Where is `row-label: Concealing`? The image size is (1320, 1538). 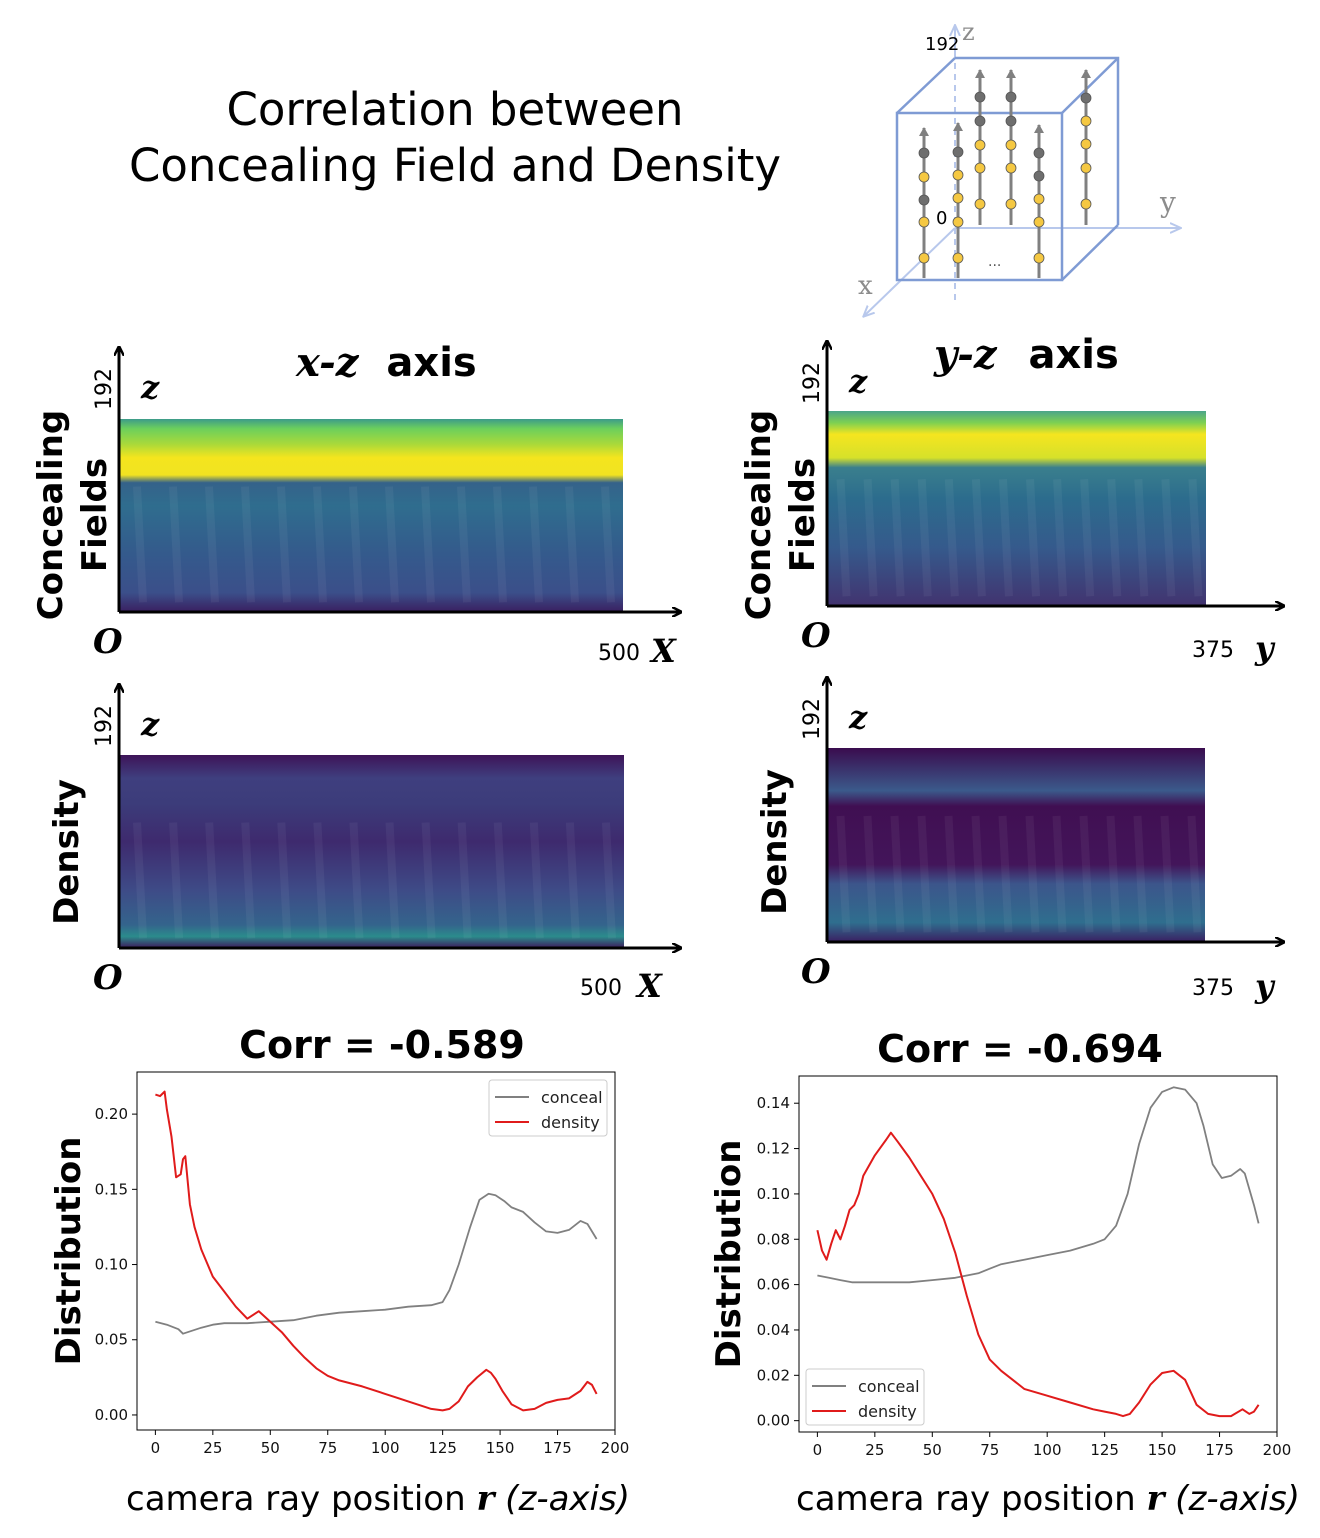 row-label: Concealing is located at coordinates (51, 515).